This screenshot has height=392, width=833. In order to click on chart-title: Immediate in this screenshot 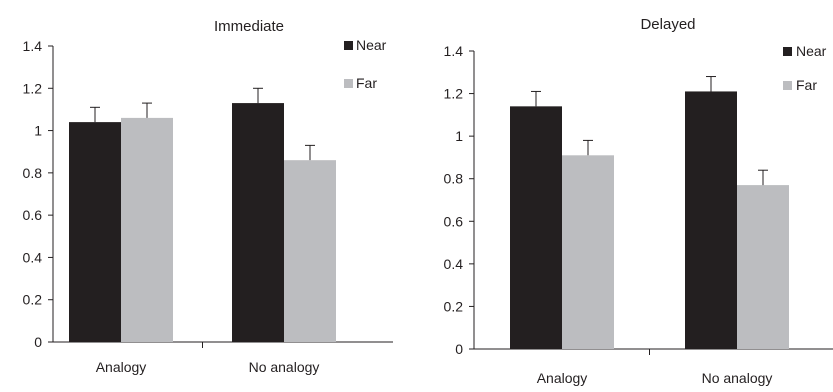, I will do `click(249, 26)`.